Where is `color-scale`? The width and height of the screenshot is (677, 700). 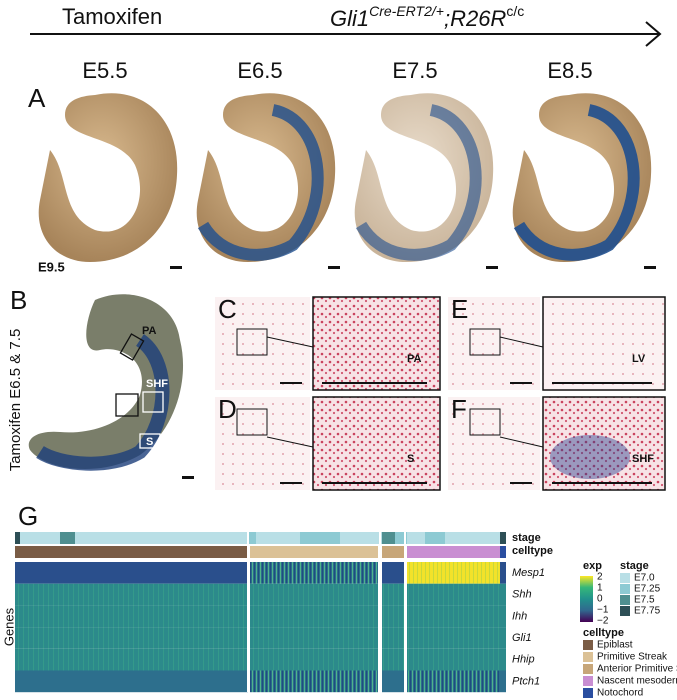
color-scale is located at coordinates (586, 599).